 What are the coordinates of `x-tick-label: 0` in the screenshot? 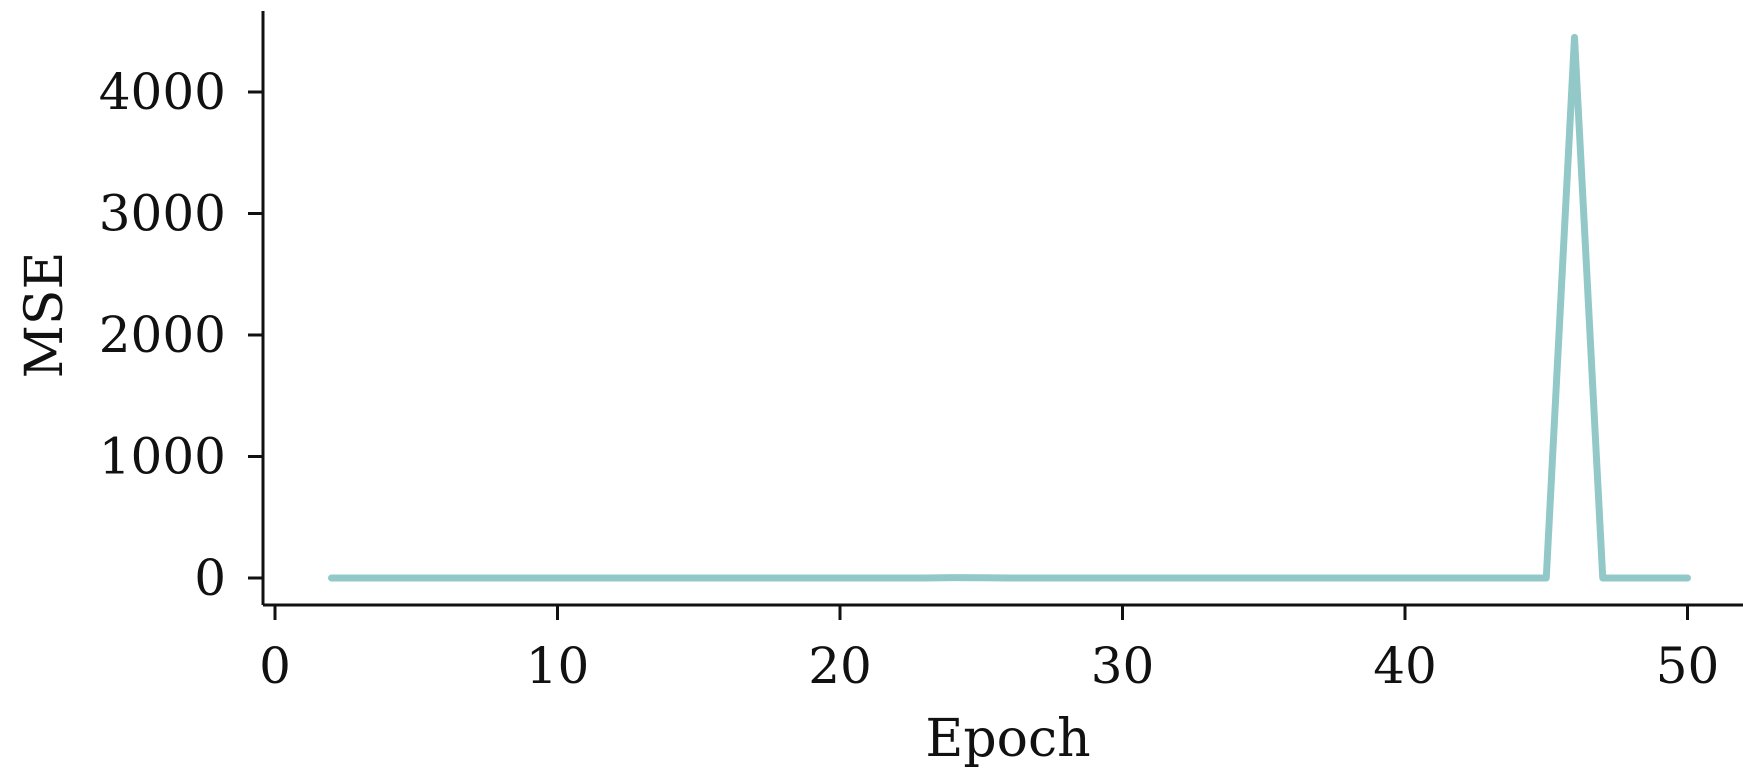 It's located at (275, 666).